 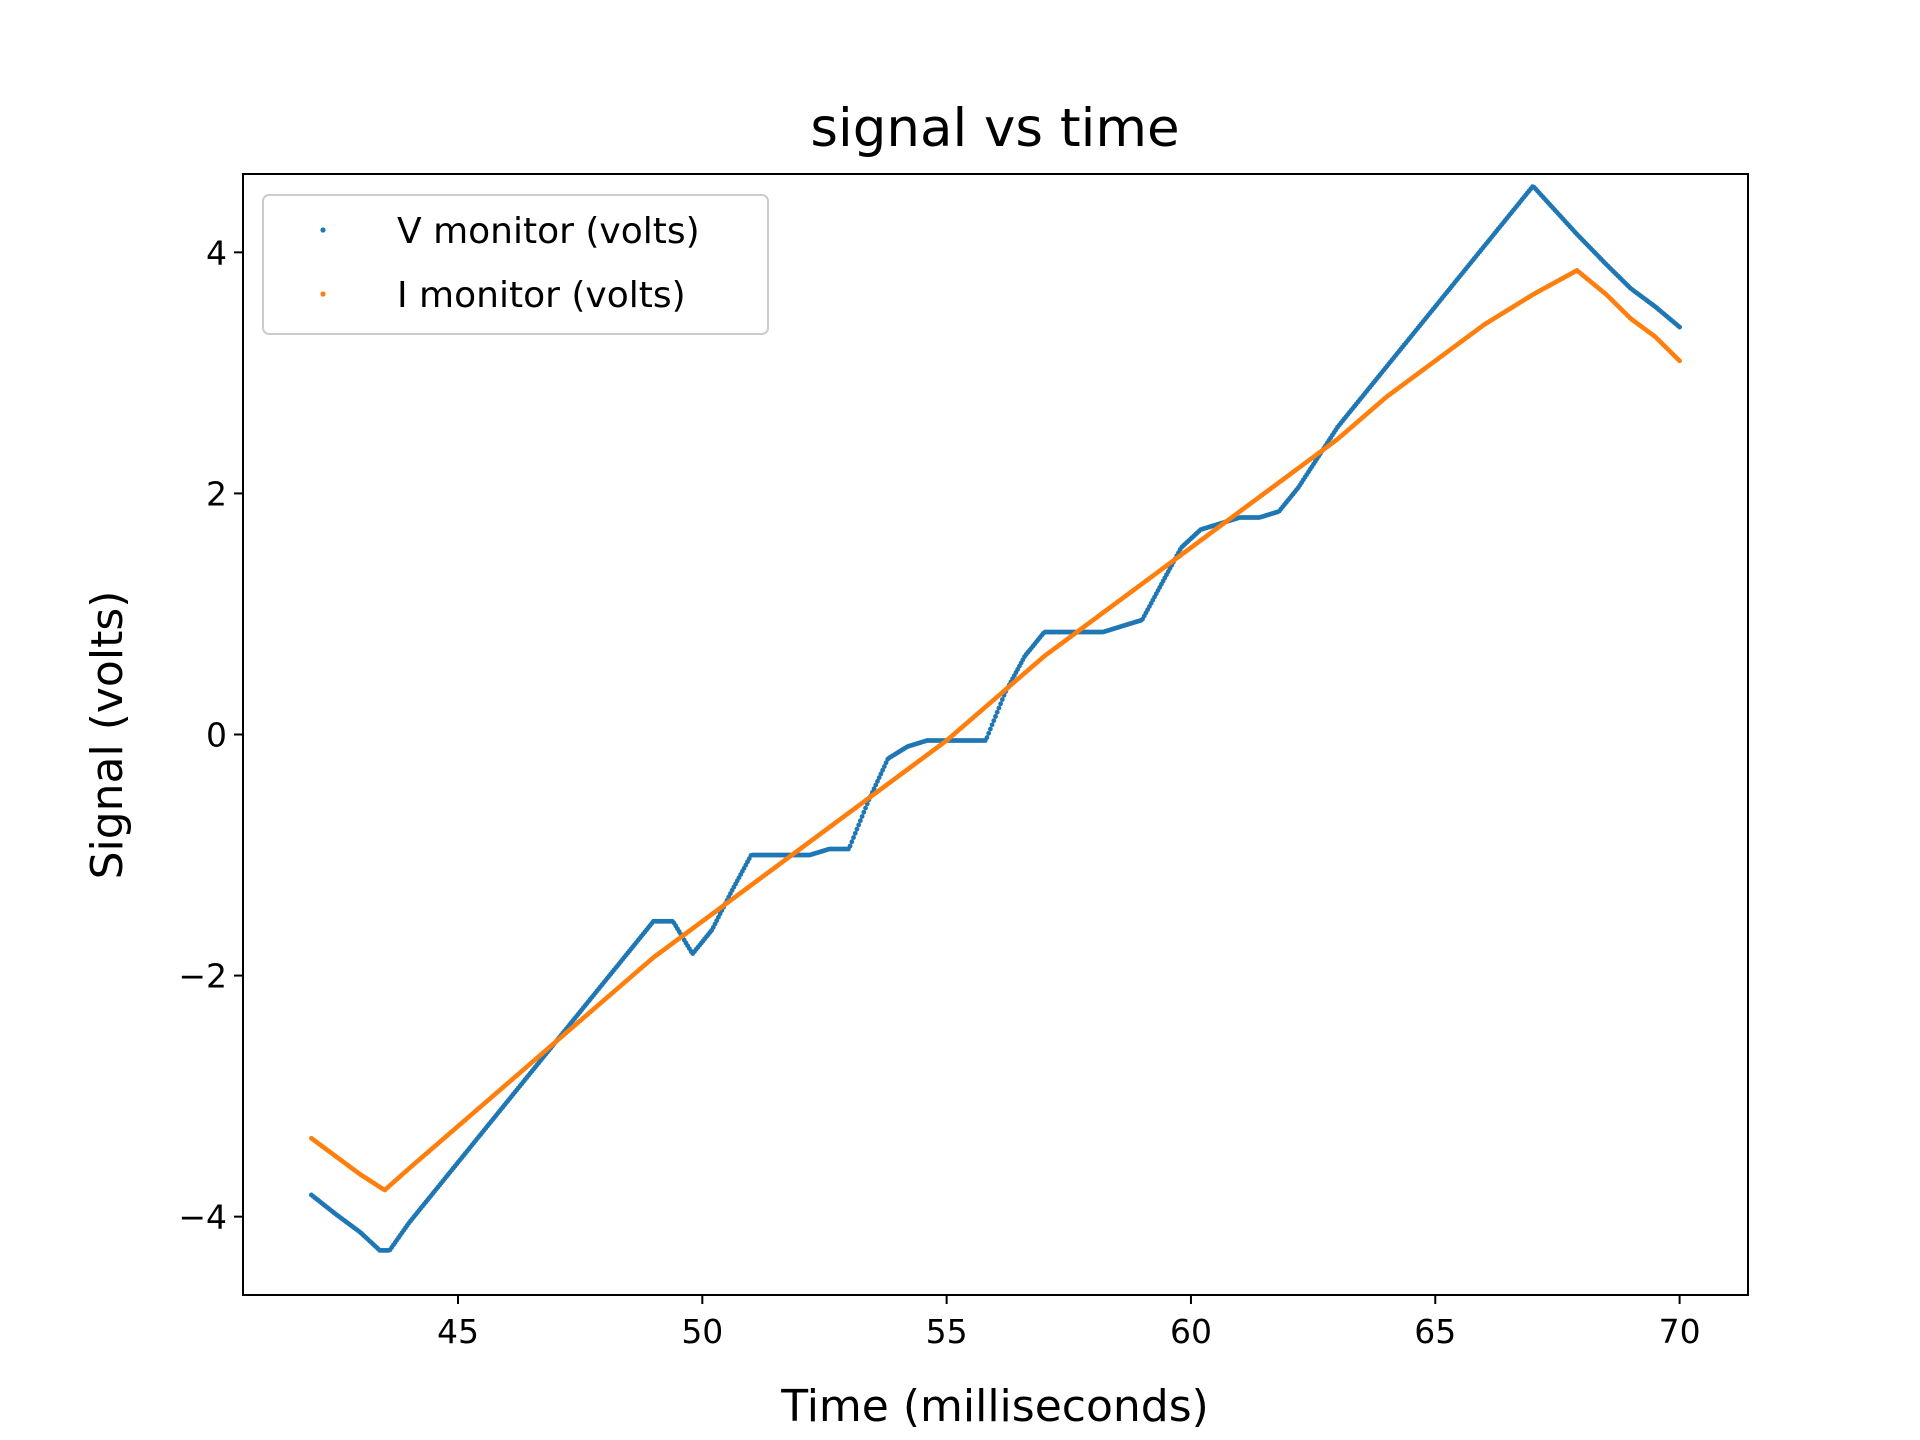 I want to click on legend-label-i-monitor: I monitor (volts), so click(x=541, y=295).